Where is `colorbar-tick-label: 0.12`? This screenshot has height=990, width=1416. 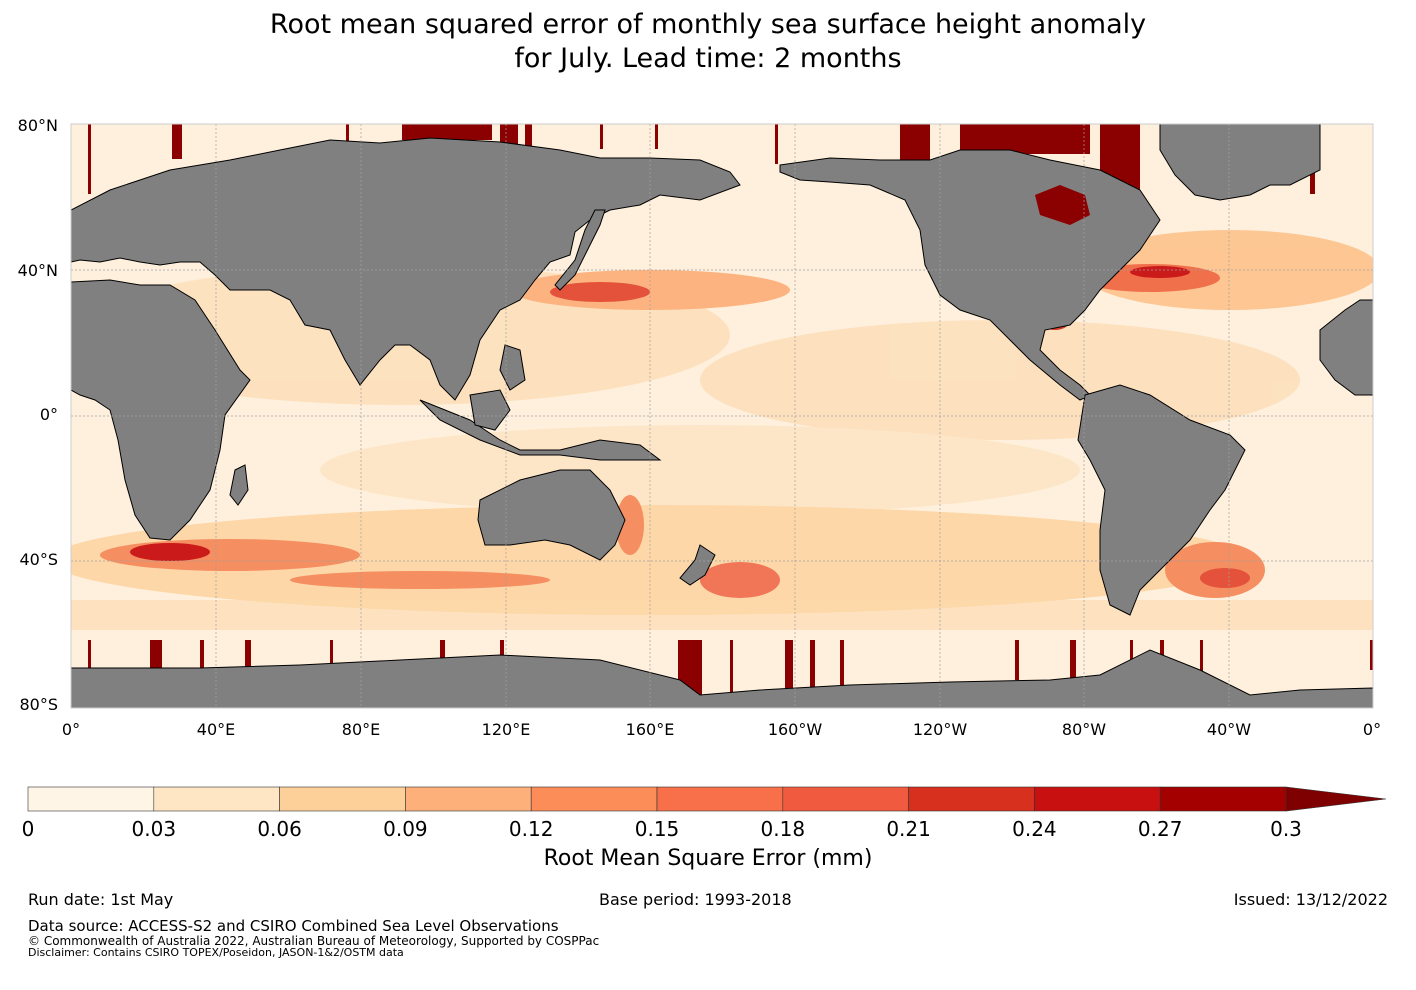 colorbar-tick-label: 0.12 is located at coordinates (531, 829).